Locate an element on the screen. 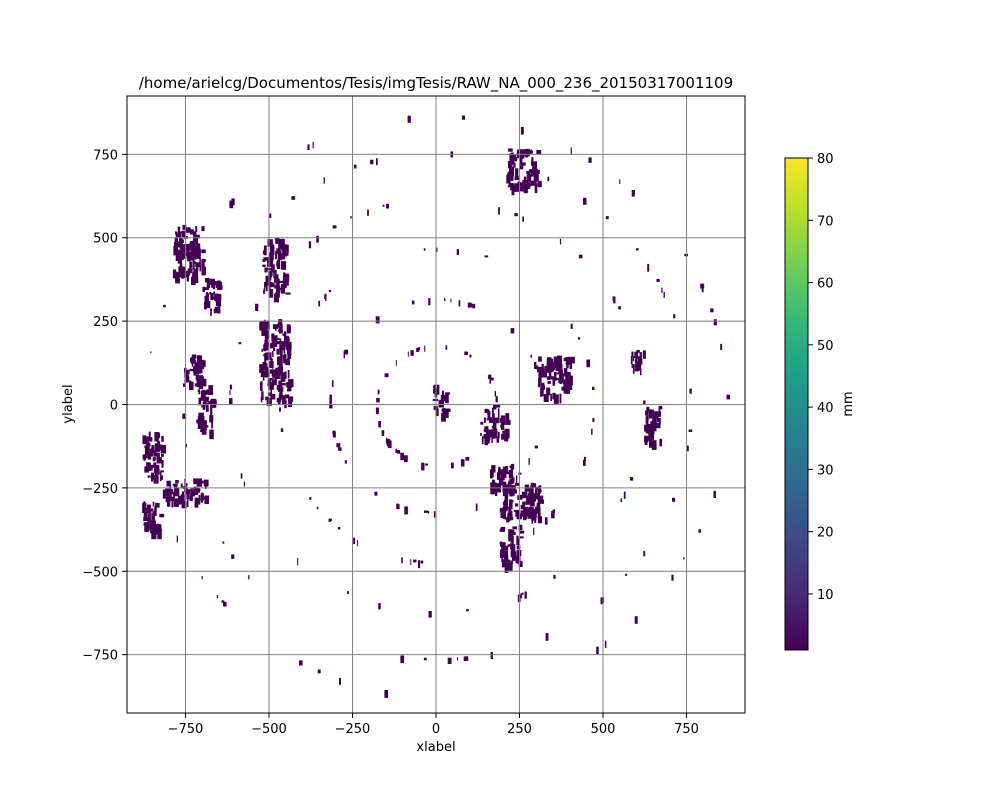 Image resolution: width=1000 pixels, height=800 pixels. echo-region is located at coordinates (555, 379).